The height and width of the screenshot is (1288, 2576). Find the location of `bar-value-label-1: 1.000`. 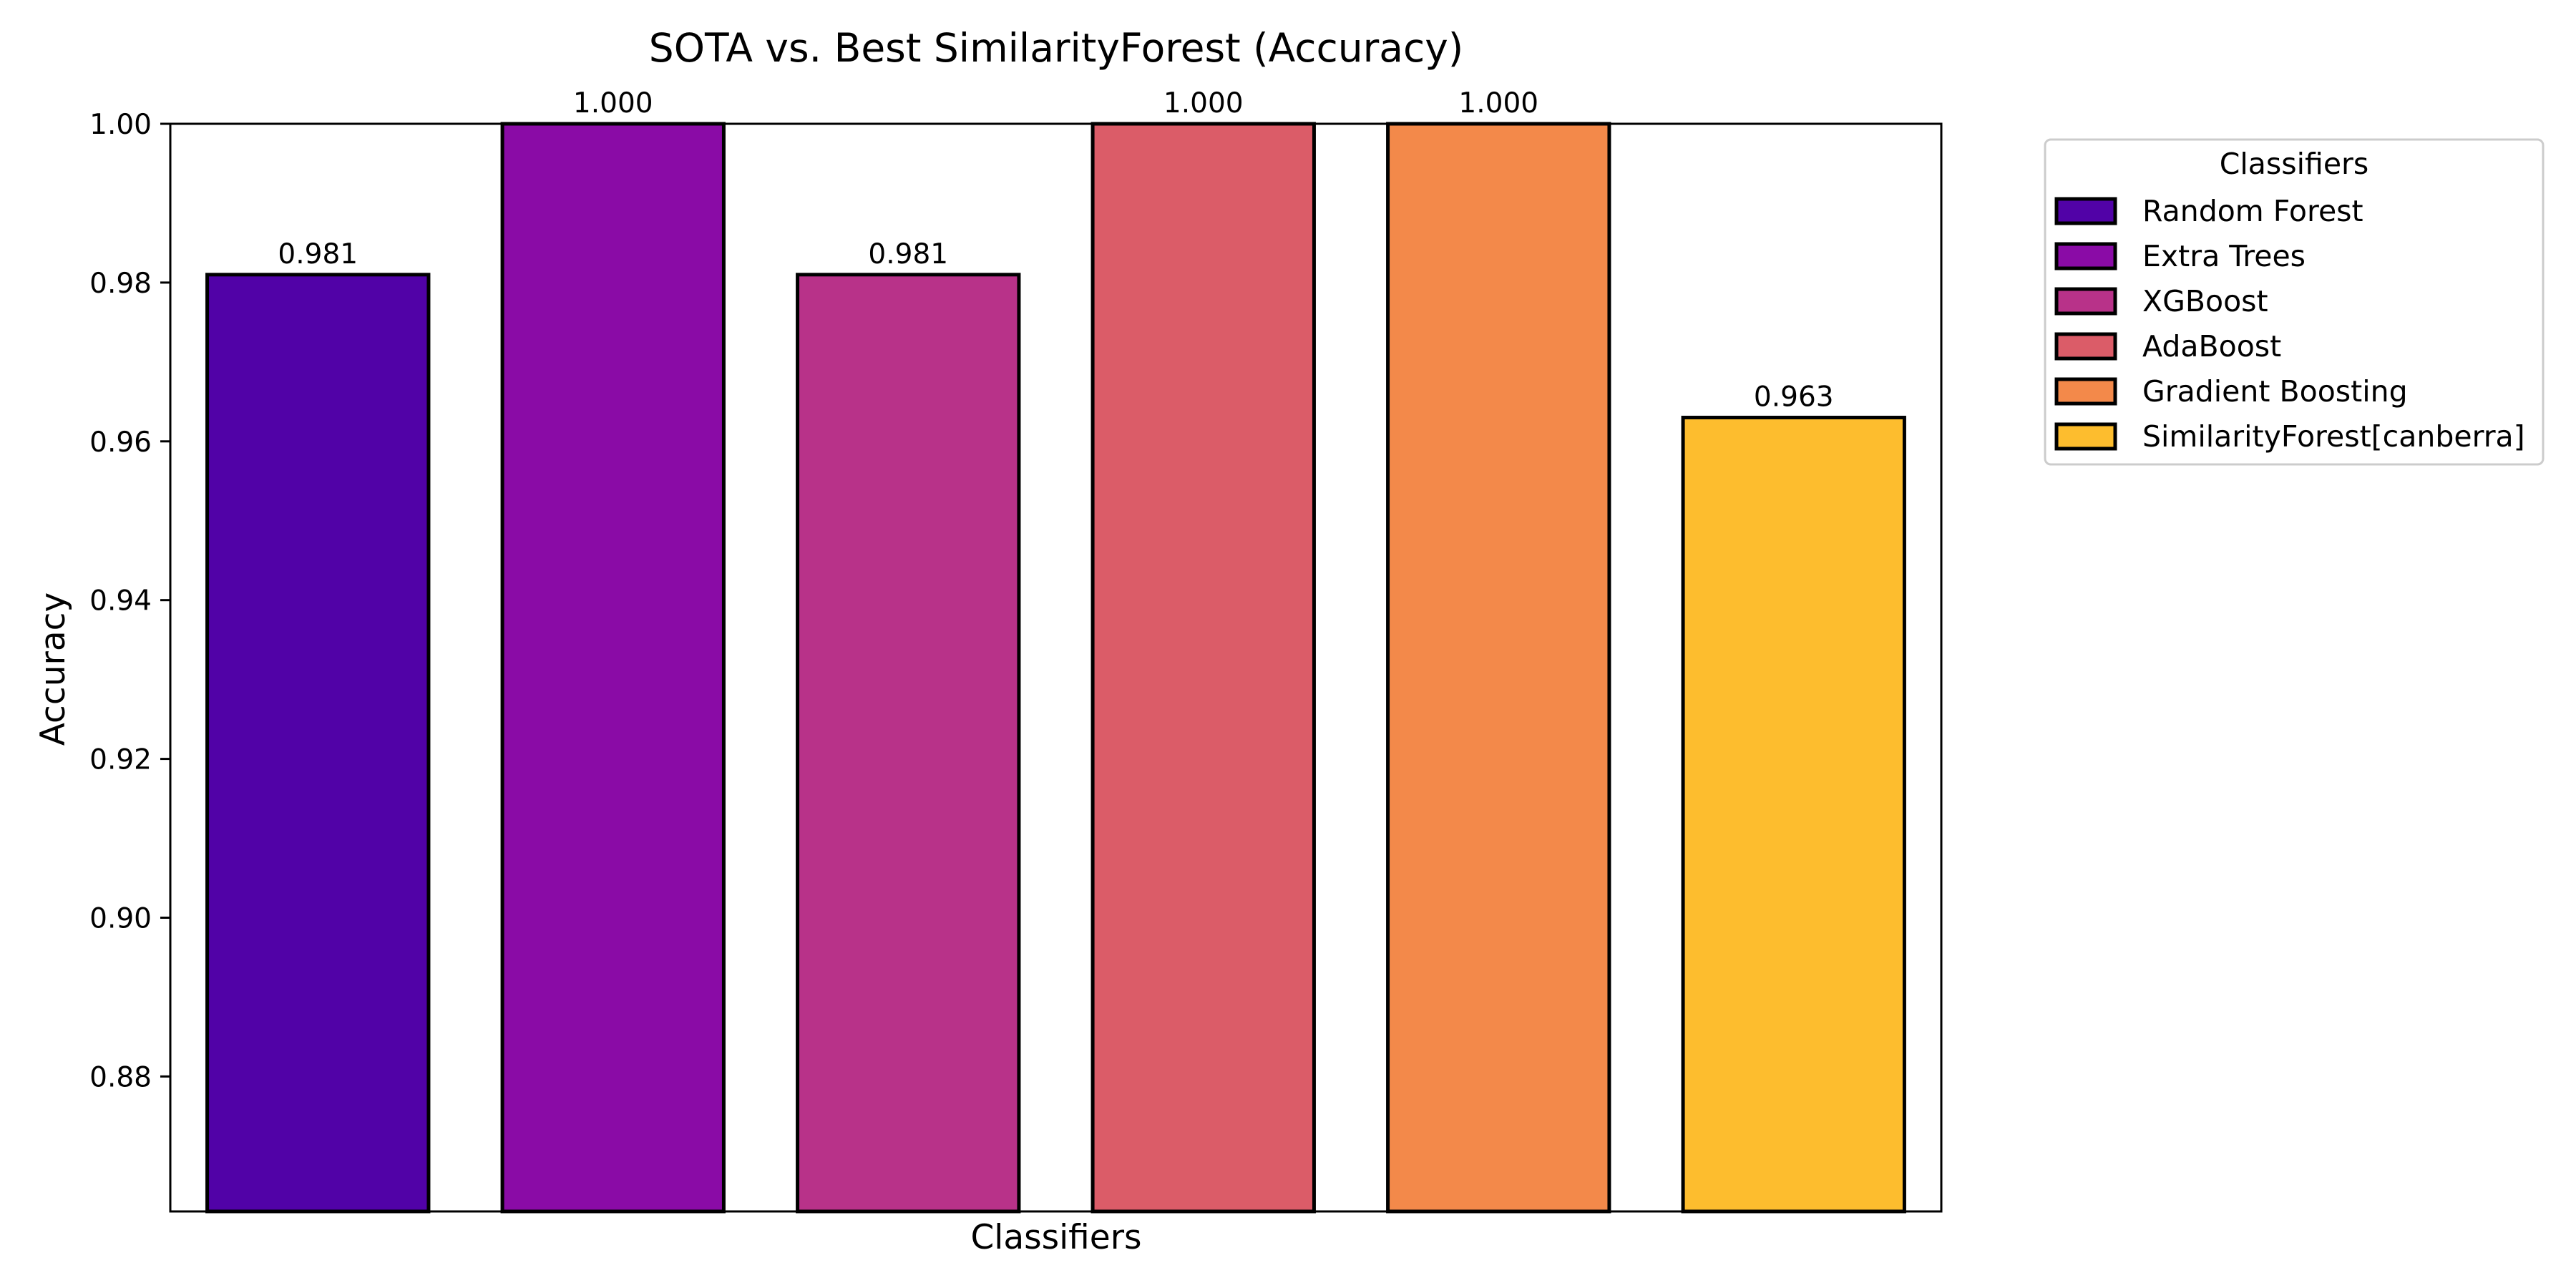

bar-value-label-1: 1.000 is located at coordinates (613, 103).